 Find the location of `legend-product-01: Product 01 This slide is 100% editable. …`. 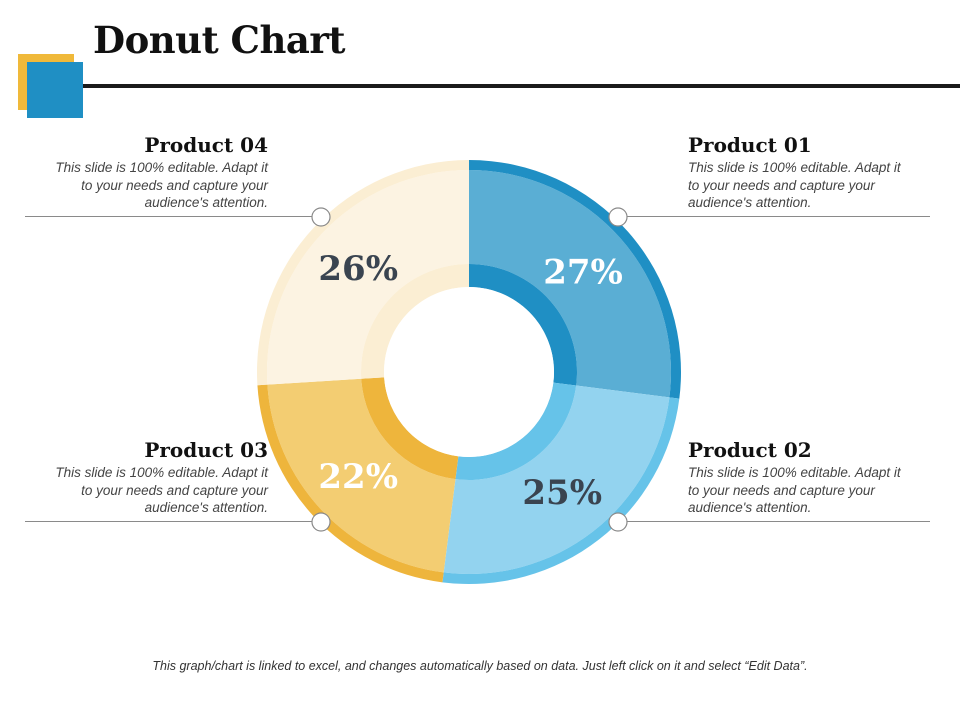

legend-product-01: Product 01 This slide is 100% editable. … is located at coordinates (799, 172).